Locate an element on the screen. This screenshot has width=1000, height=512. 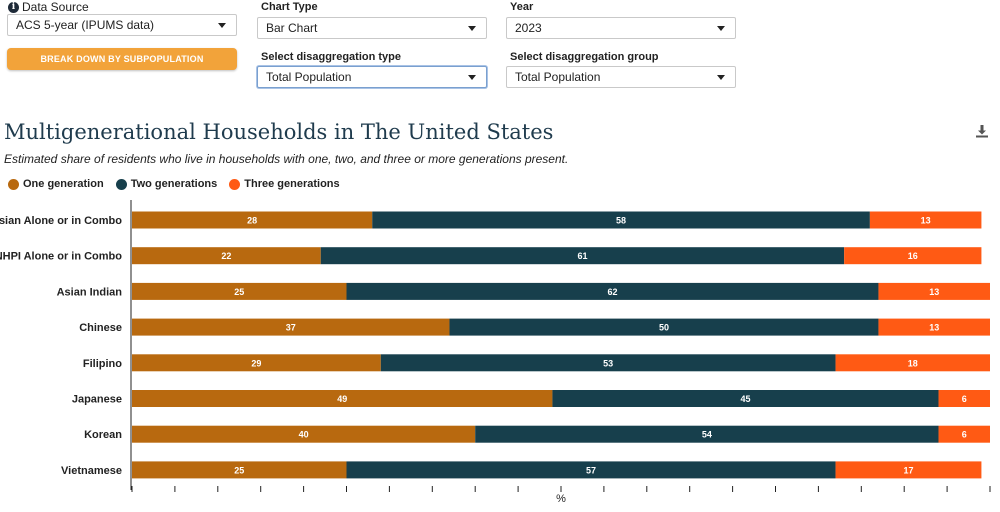
data-label-three-generations: 16 is located at coordinates (913, 256).